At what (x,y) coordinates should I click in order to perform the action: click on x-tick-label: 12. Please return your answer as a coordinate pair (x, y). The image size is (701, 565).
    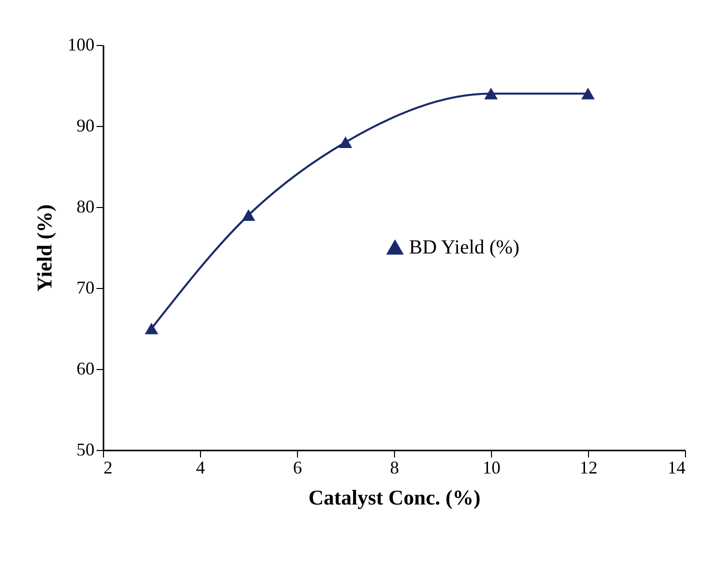
    Looking at the image, I should click on (589, 468).